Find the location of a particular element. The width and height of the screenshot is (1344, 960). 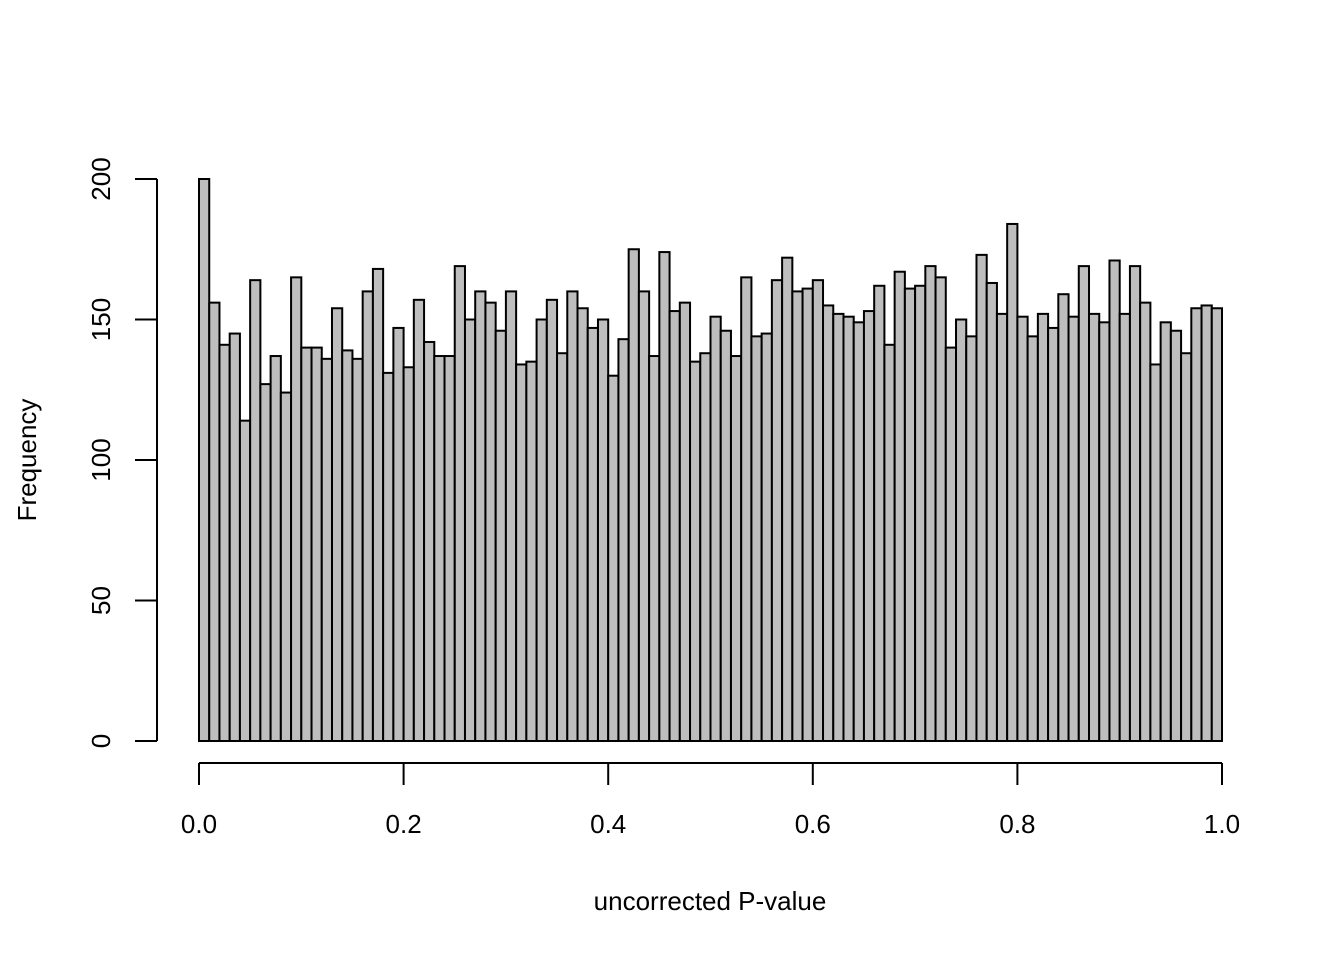

x-tick-label: 0.0 is located at coordinates (199, 824).